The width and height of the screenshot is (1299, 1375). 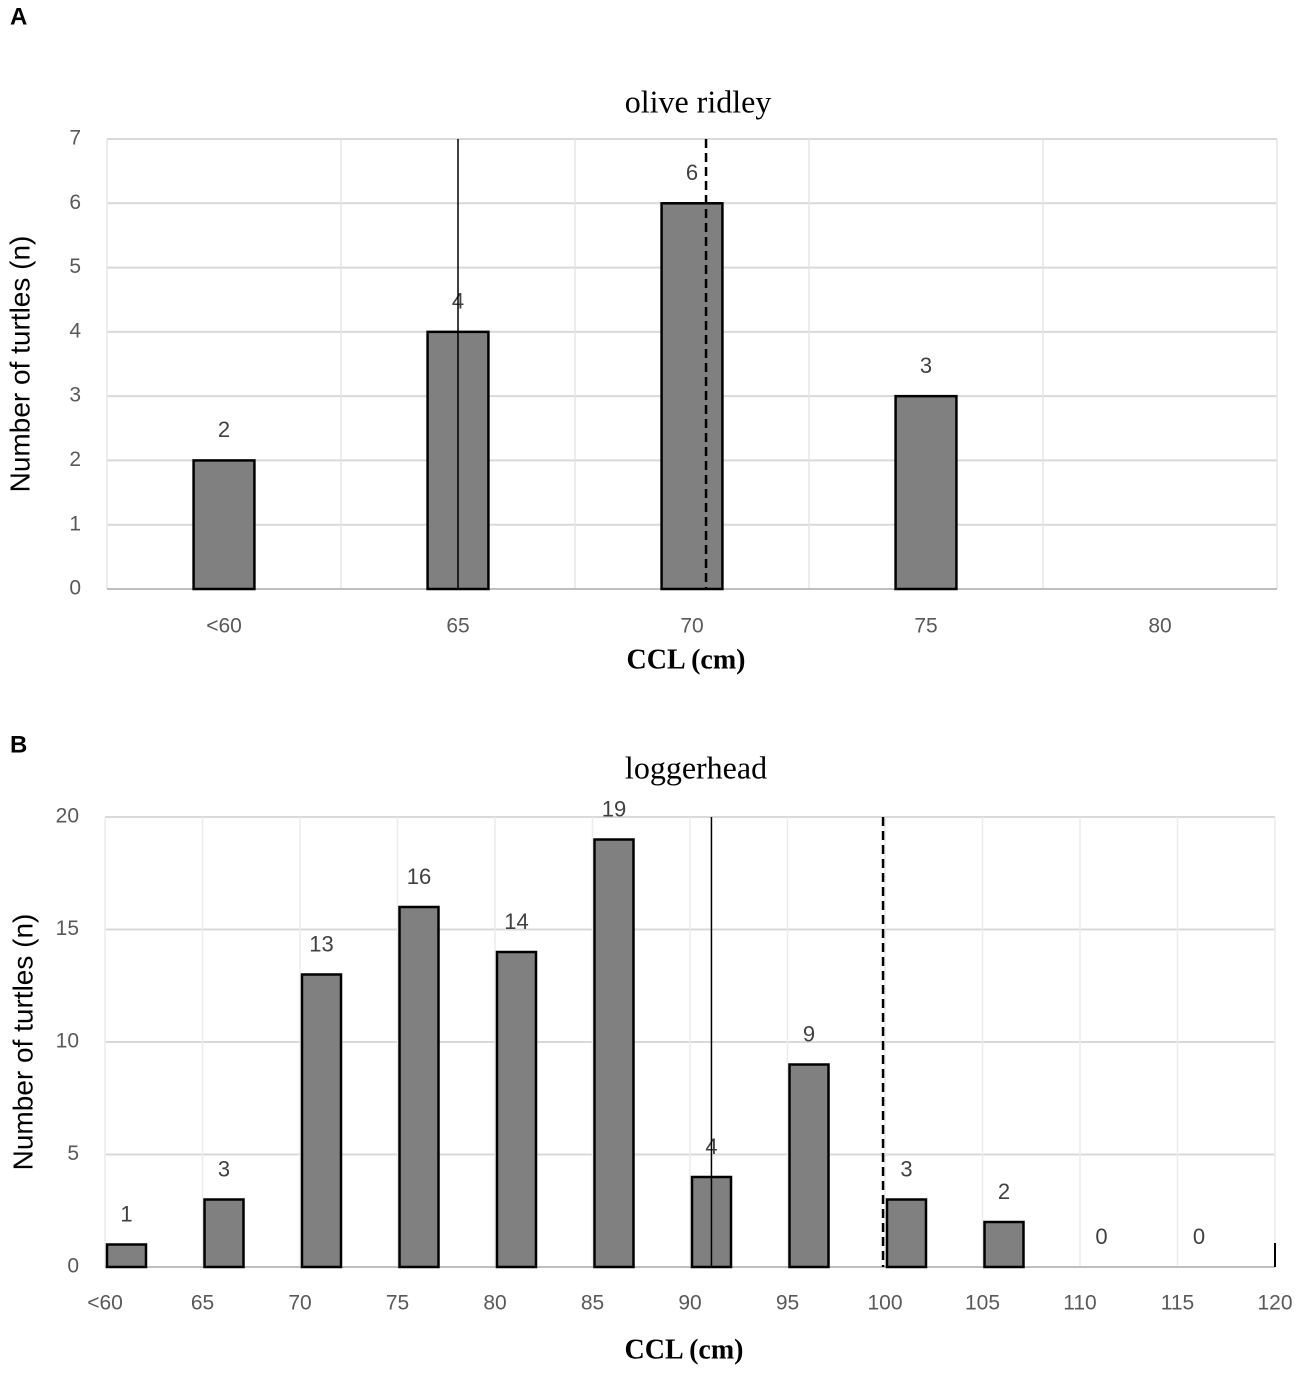 What do you see at coordinates (321, 943) in the screenshot?
I see `value-label: 13` at bounding box center [321, 943].